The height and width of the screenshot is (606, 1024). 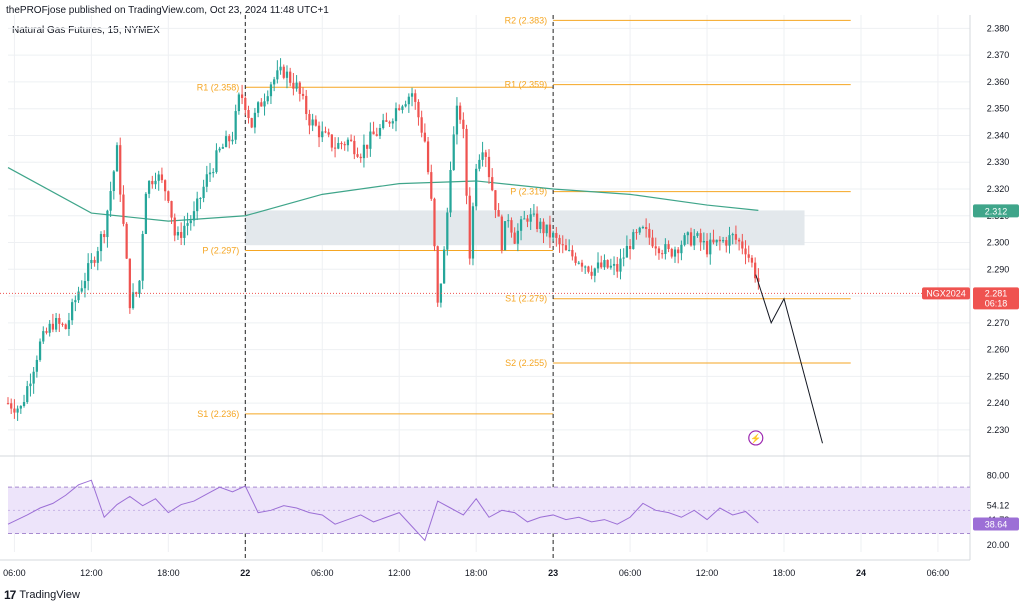 What do you see at coordinates (998, 403) in the screenshot?
I see `price-axis-label: 2.240` at bounding box center [998, 403].